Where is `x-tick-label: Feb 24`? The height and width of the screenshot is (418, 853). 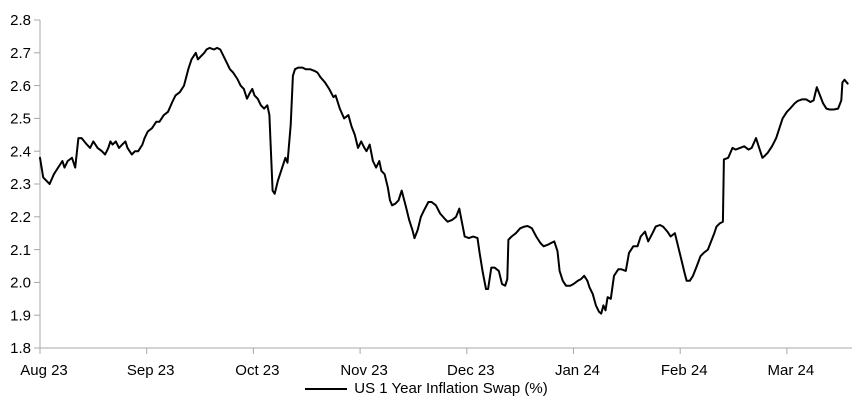 x-tick-label: Feb 24 is located at coordinates (684, 370).